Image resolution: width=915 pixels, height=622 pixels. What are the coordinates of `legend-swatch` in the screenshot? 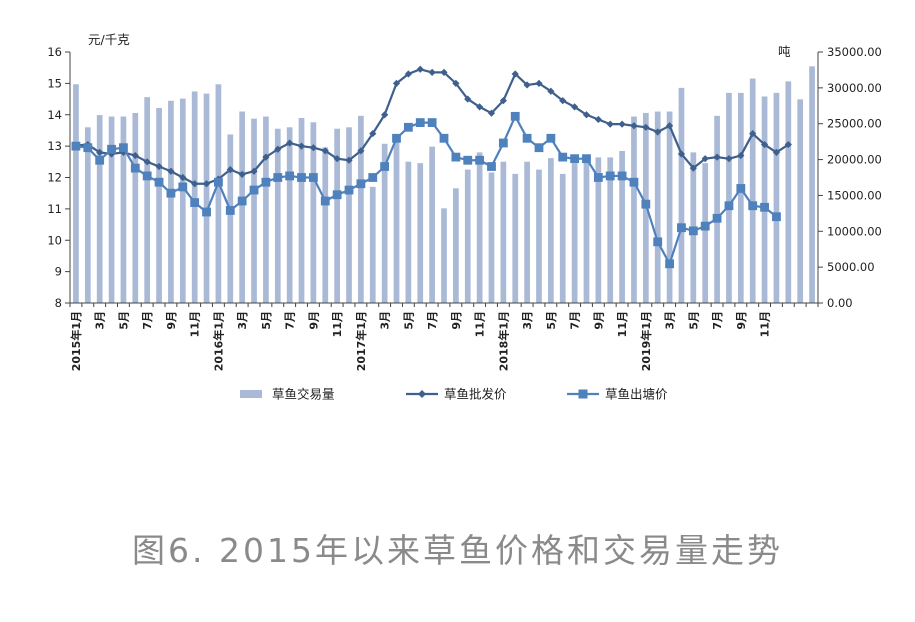 It's located at (251, 394).